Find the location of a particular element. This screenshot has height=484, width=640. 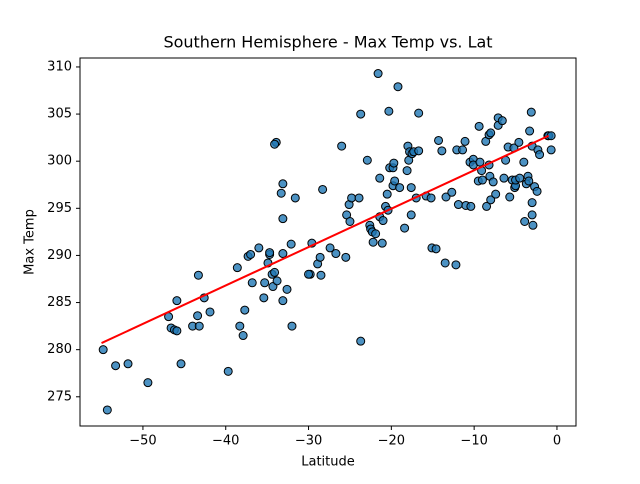

y-tick-label: 310 is located at coordinates (59, 66).